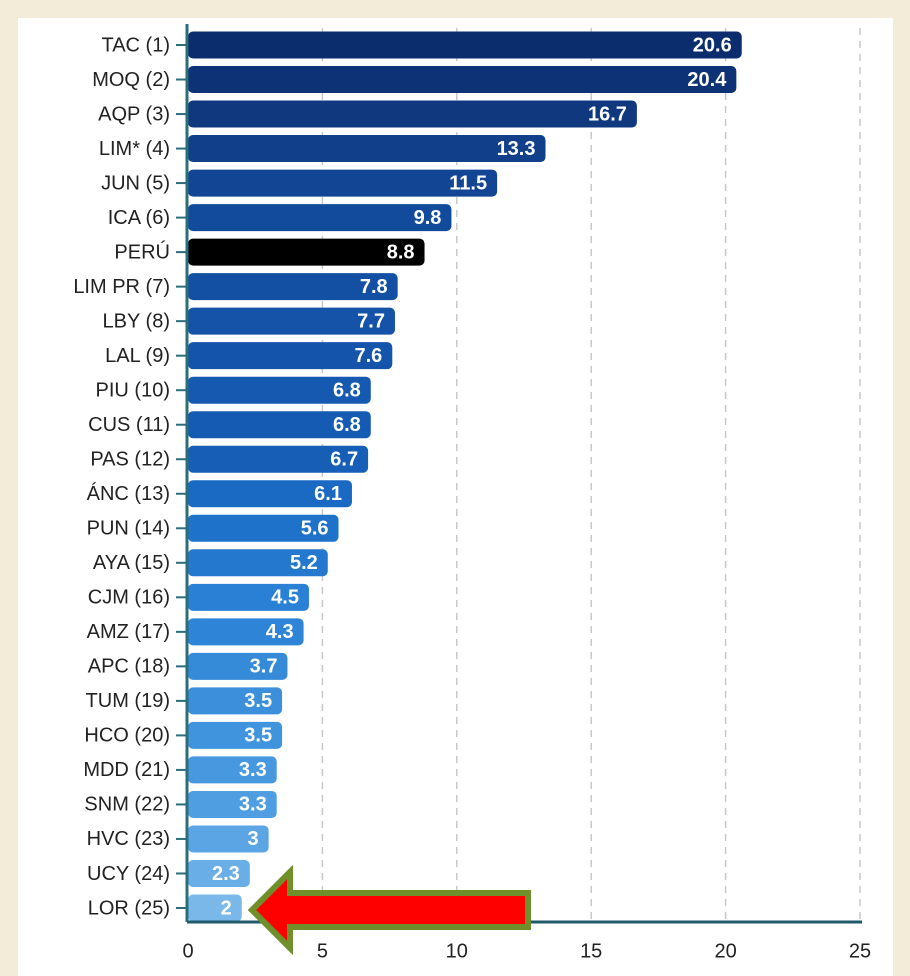  Describe the element at coordinates (428, 218) in the screenshot. I see `value-label: 9.8` at that location.